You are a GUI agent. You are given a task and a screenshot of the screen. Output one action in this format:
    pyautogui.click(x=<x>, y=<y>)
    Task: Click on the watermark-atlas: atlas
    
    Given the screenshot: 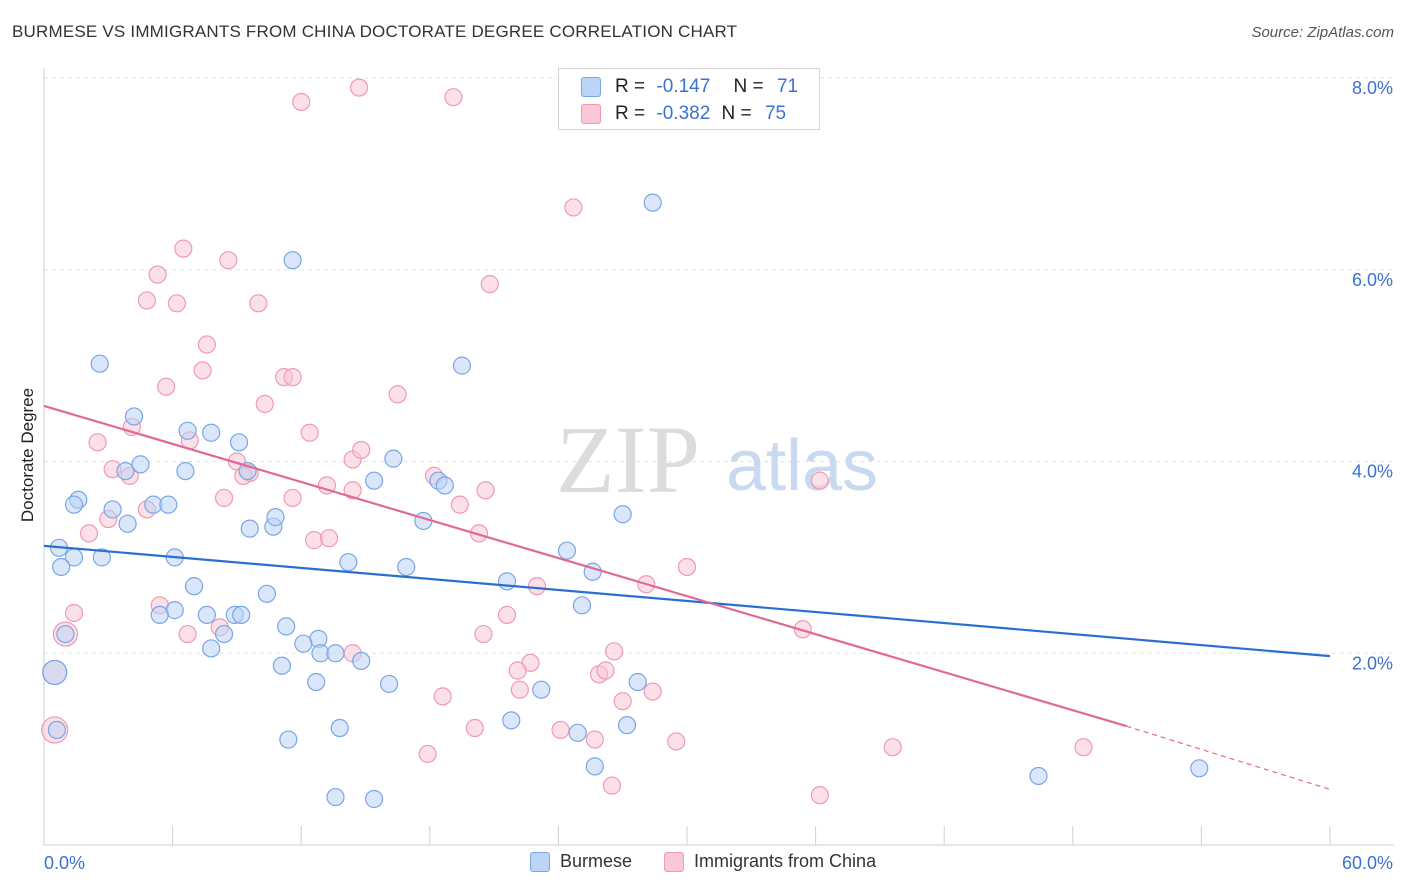 What is the action you would take?
    pyautogui.click(x=802, y=466)
    